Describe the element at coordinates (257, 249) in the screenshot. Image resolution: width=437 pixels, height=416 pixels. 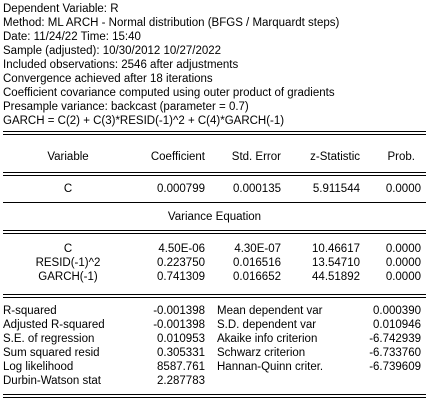
I see `row-se: 4.30E-07` at that location.